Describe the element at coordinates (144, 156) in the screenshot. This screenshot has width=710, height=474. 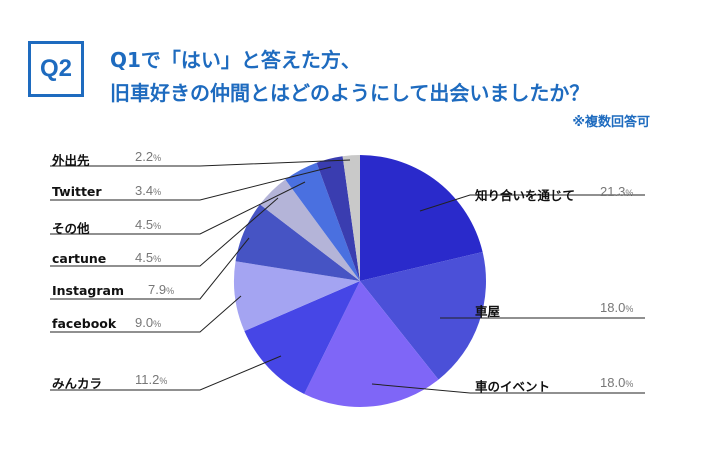
I see `percent-value: 2.2` at that location.